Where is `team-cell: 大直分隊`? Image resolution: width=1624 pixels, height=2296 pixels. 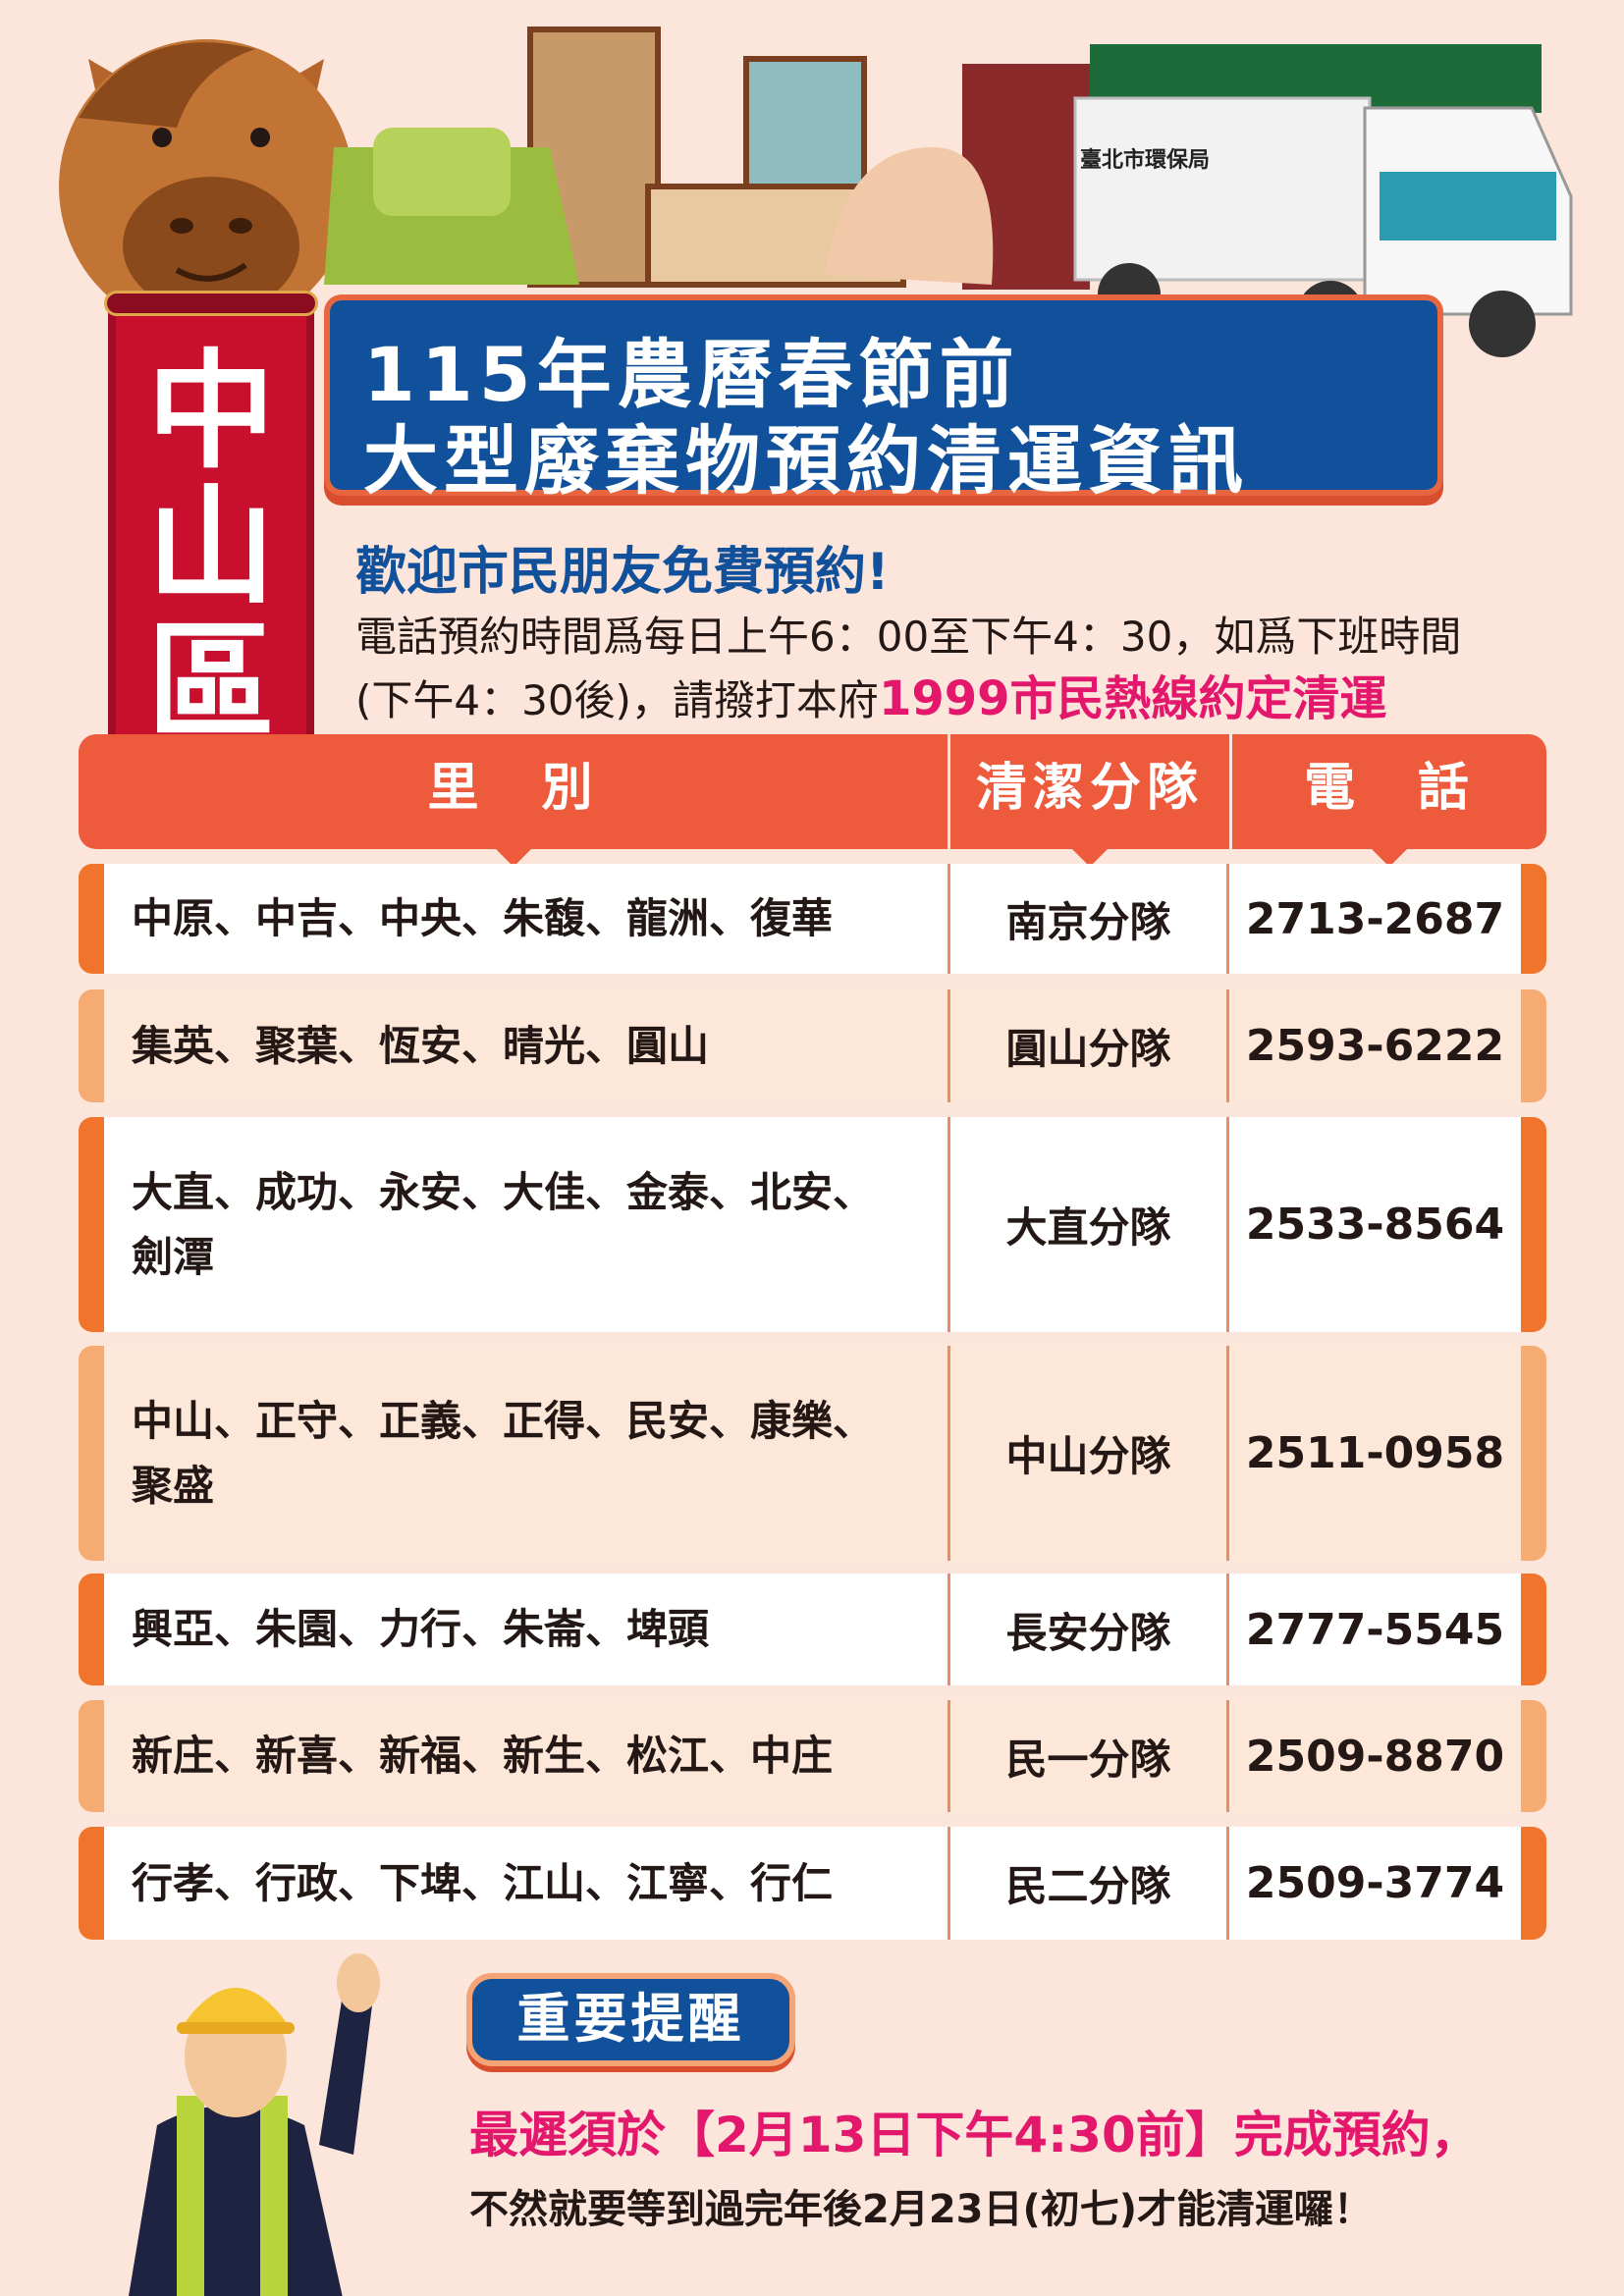 team-cell: 大直分隊 is located at coordinates (1088, 1224).